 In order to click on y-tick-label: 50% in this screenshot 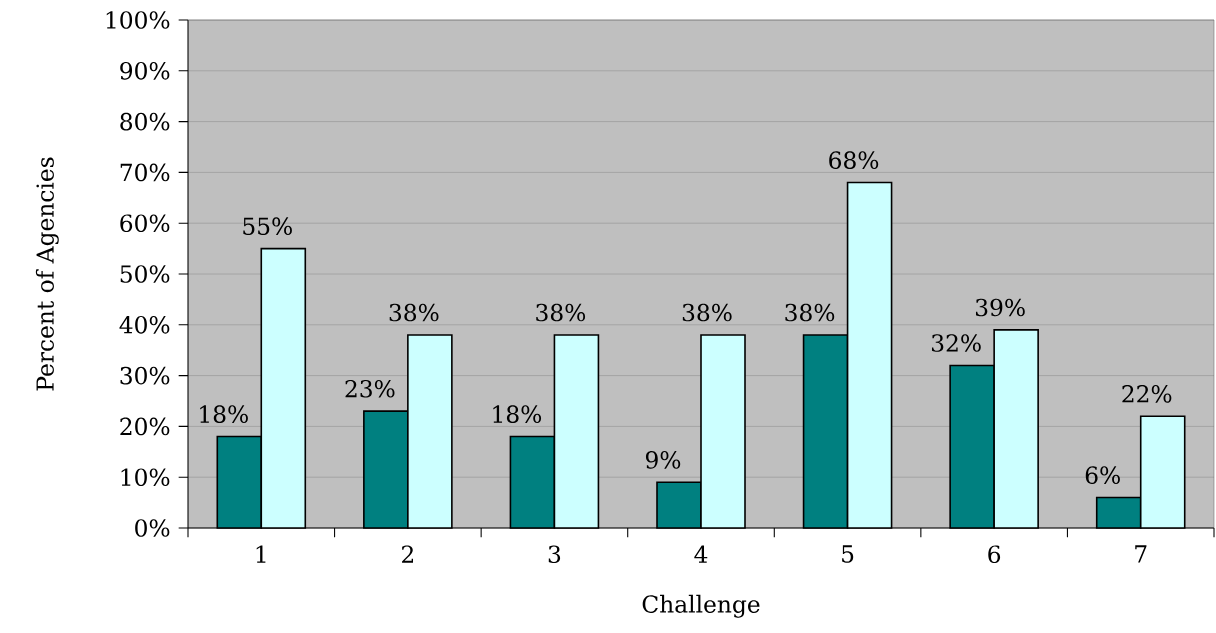, I will do `click(145, 274)`.